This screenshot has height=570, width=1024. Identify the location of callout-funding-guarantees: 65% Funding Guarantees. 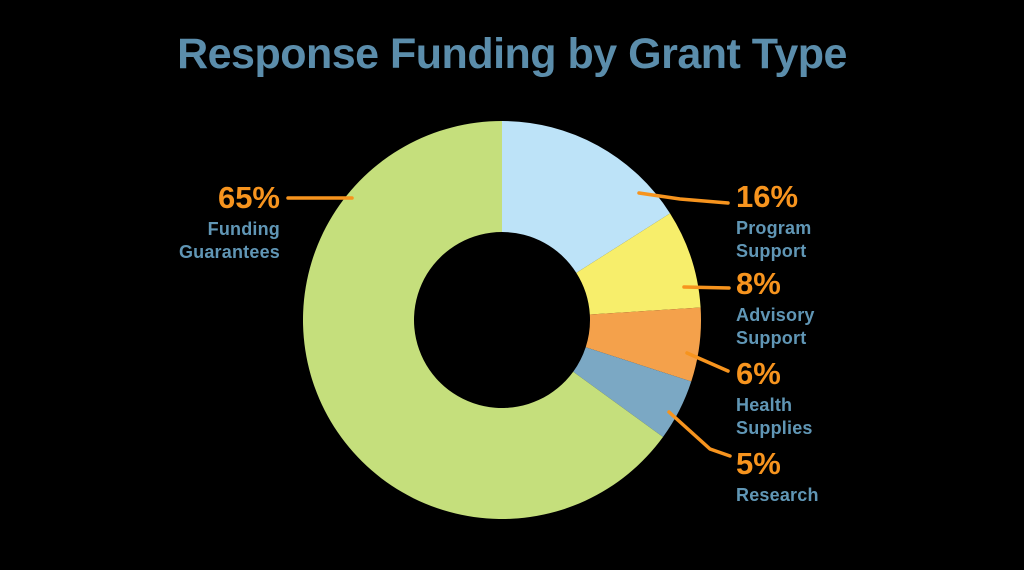
(229, 222).